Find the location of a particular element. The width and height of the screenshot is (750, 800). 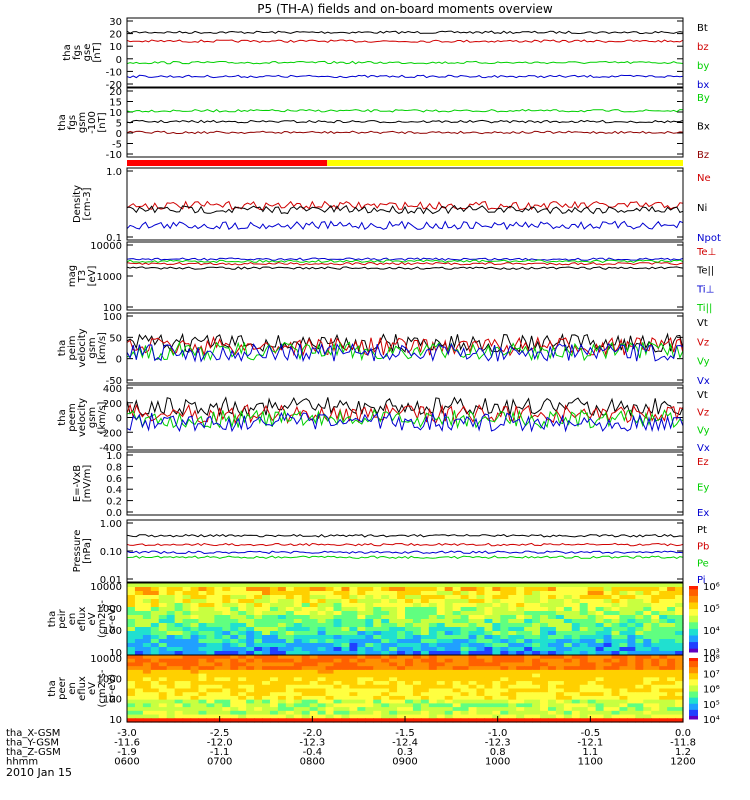

y-axis-label-line: fgs is located at coordinates (72, 122).